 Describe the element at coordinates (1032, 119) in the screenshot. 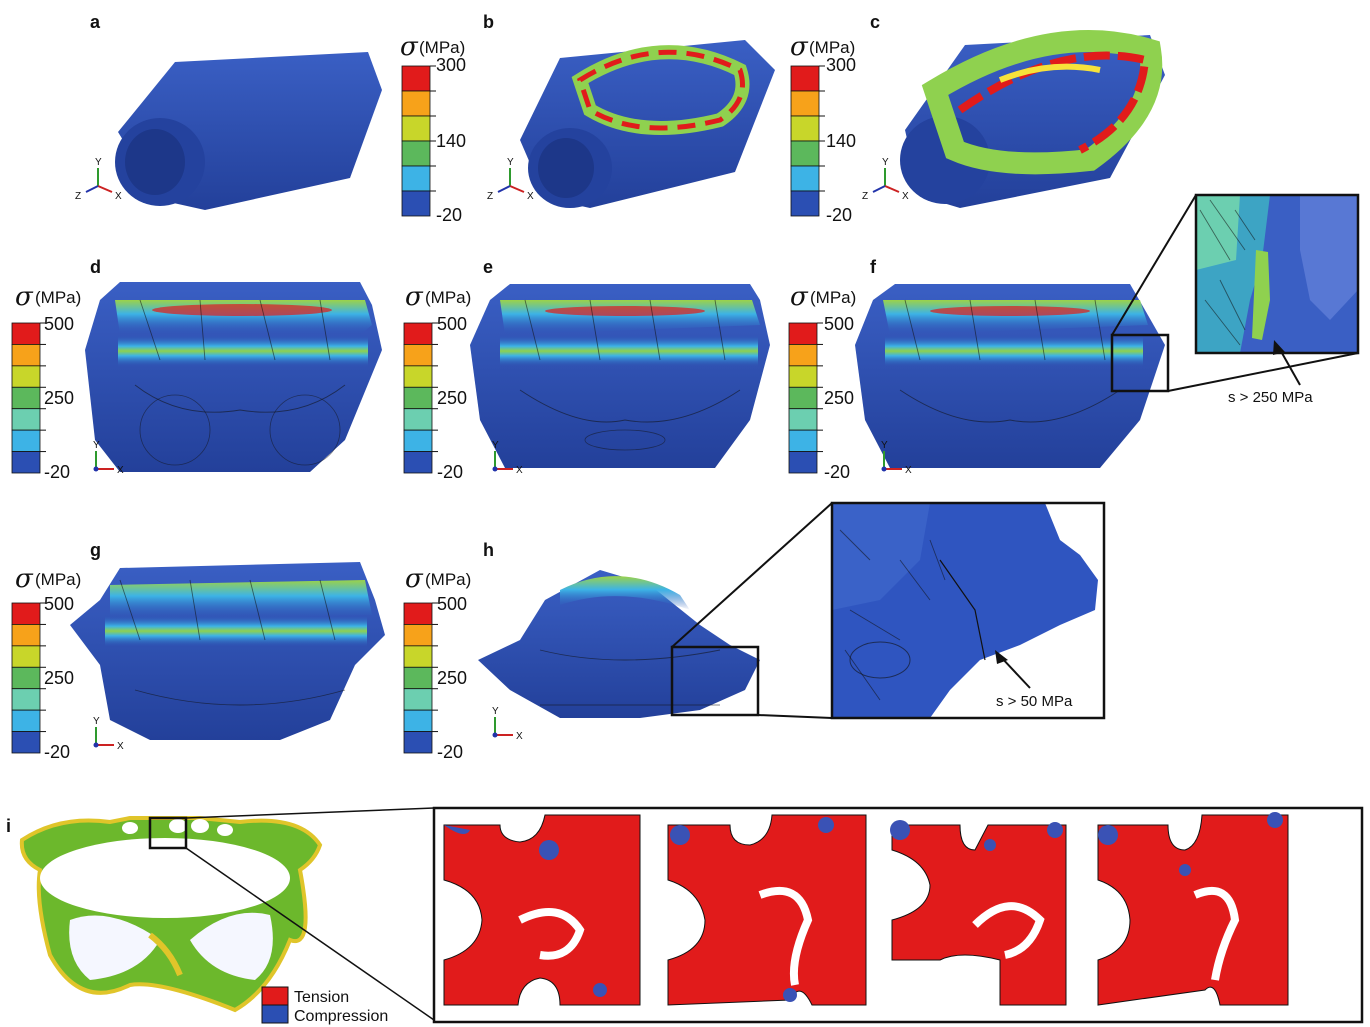

I see `panel-c-model` at that location.